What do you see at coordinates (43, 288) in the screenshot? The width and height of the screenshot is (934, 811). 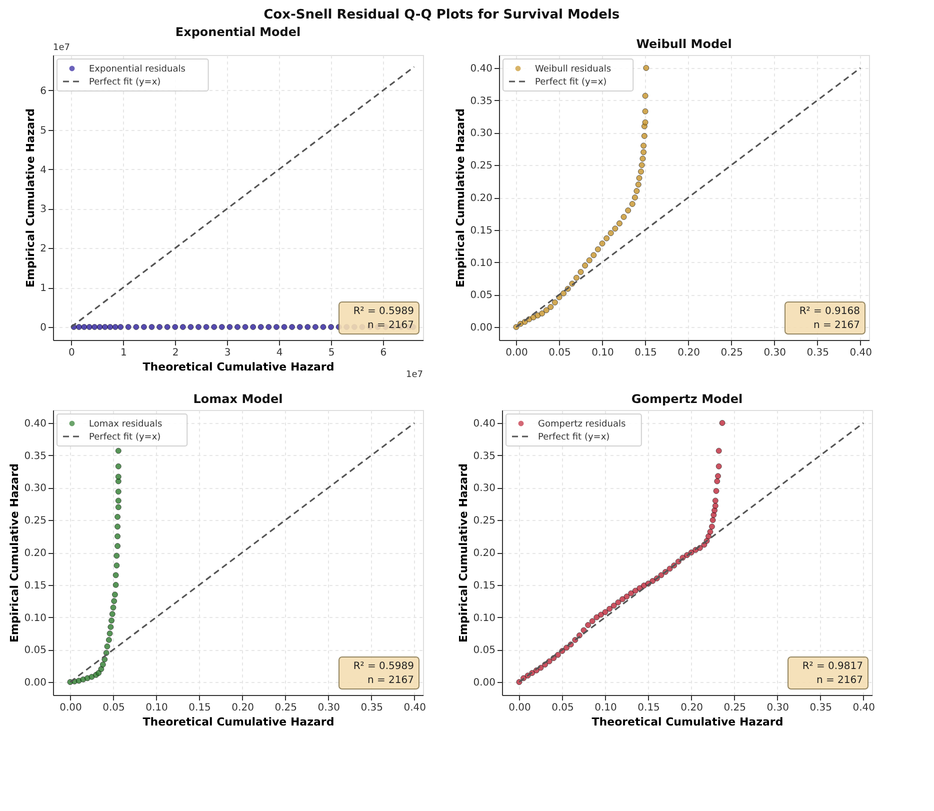 I see `y-tick-label: 1` at bounding box center [43, 288].